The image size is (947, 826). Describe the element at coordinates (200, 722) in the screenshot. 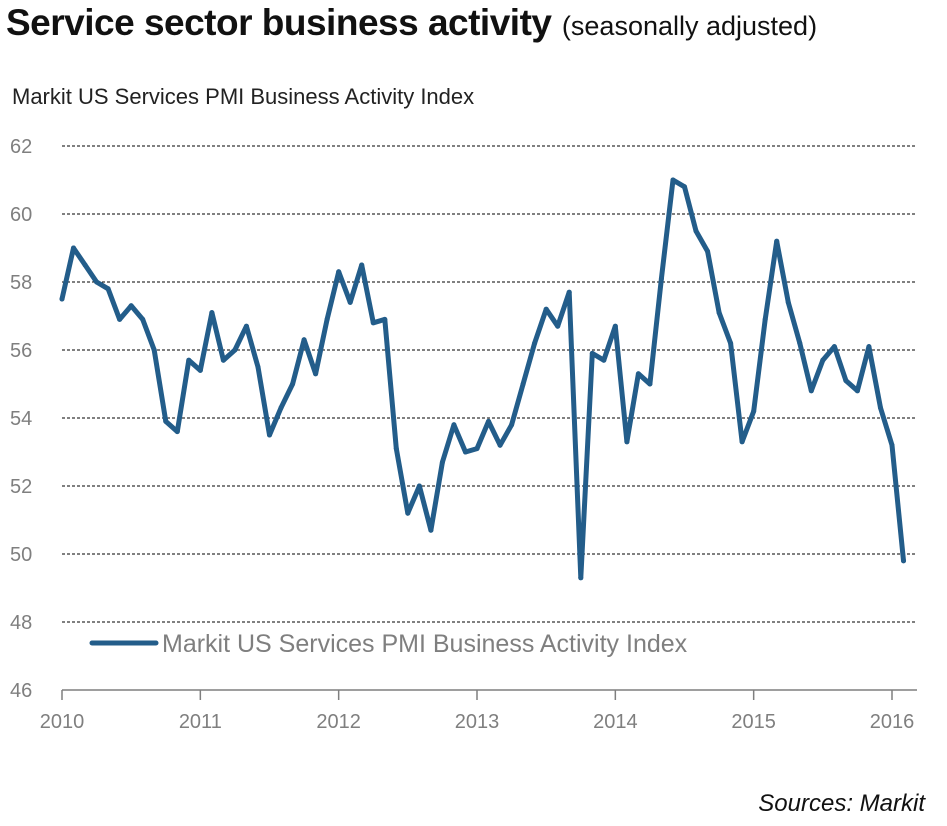

I see `x-tick-label: 2011` at that location.